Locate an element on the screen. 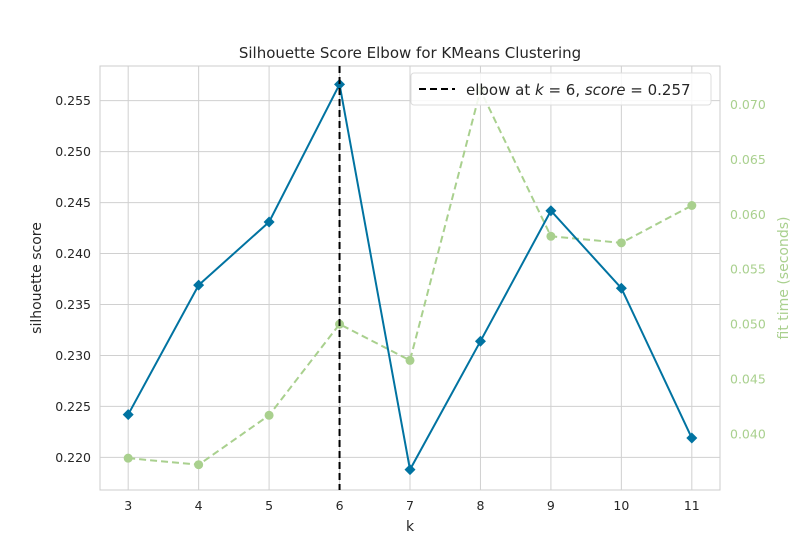 The image size is (800, 550). legend-score: score is located at coordinates (605, 90).